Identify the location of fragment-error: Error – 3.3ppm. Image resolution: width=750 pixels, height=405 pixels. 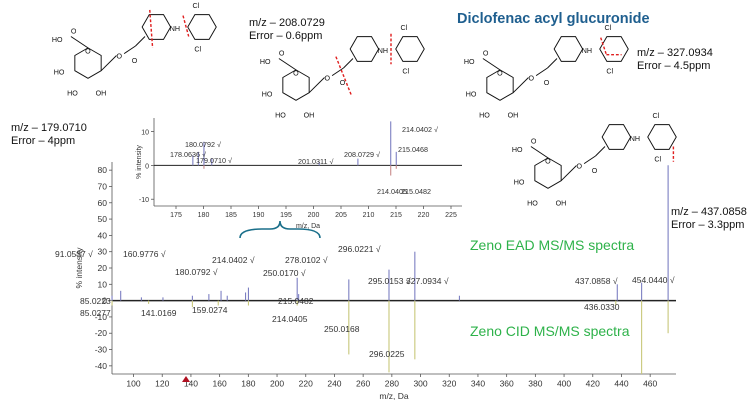
(708, 225).